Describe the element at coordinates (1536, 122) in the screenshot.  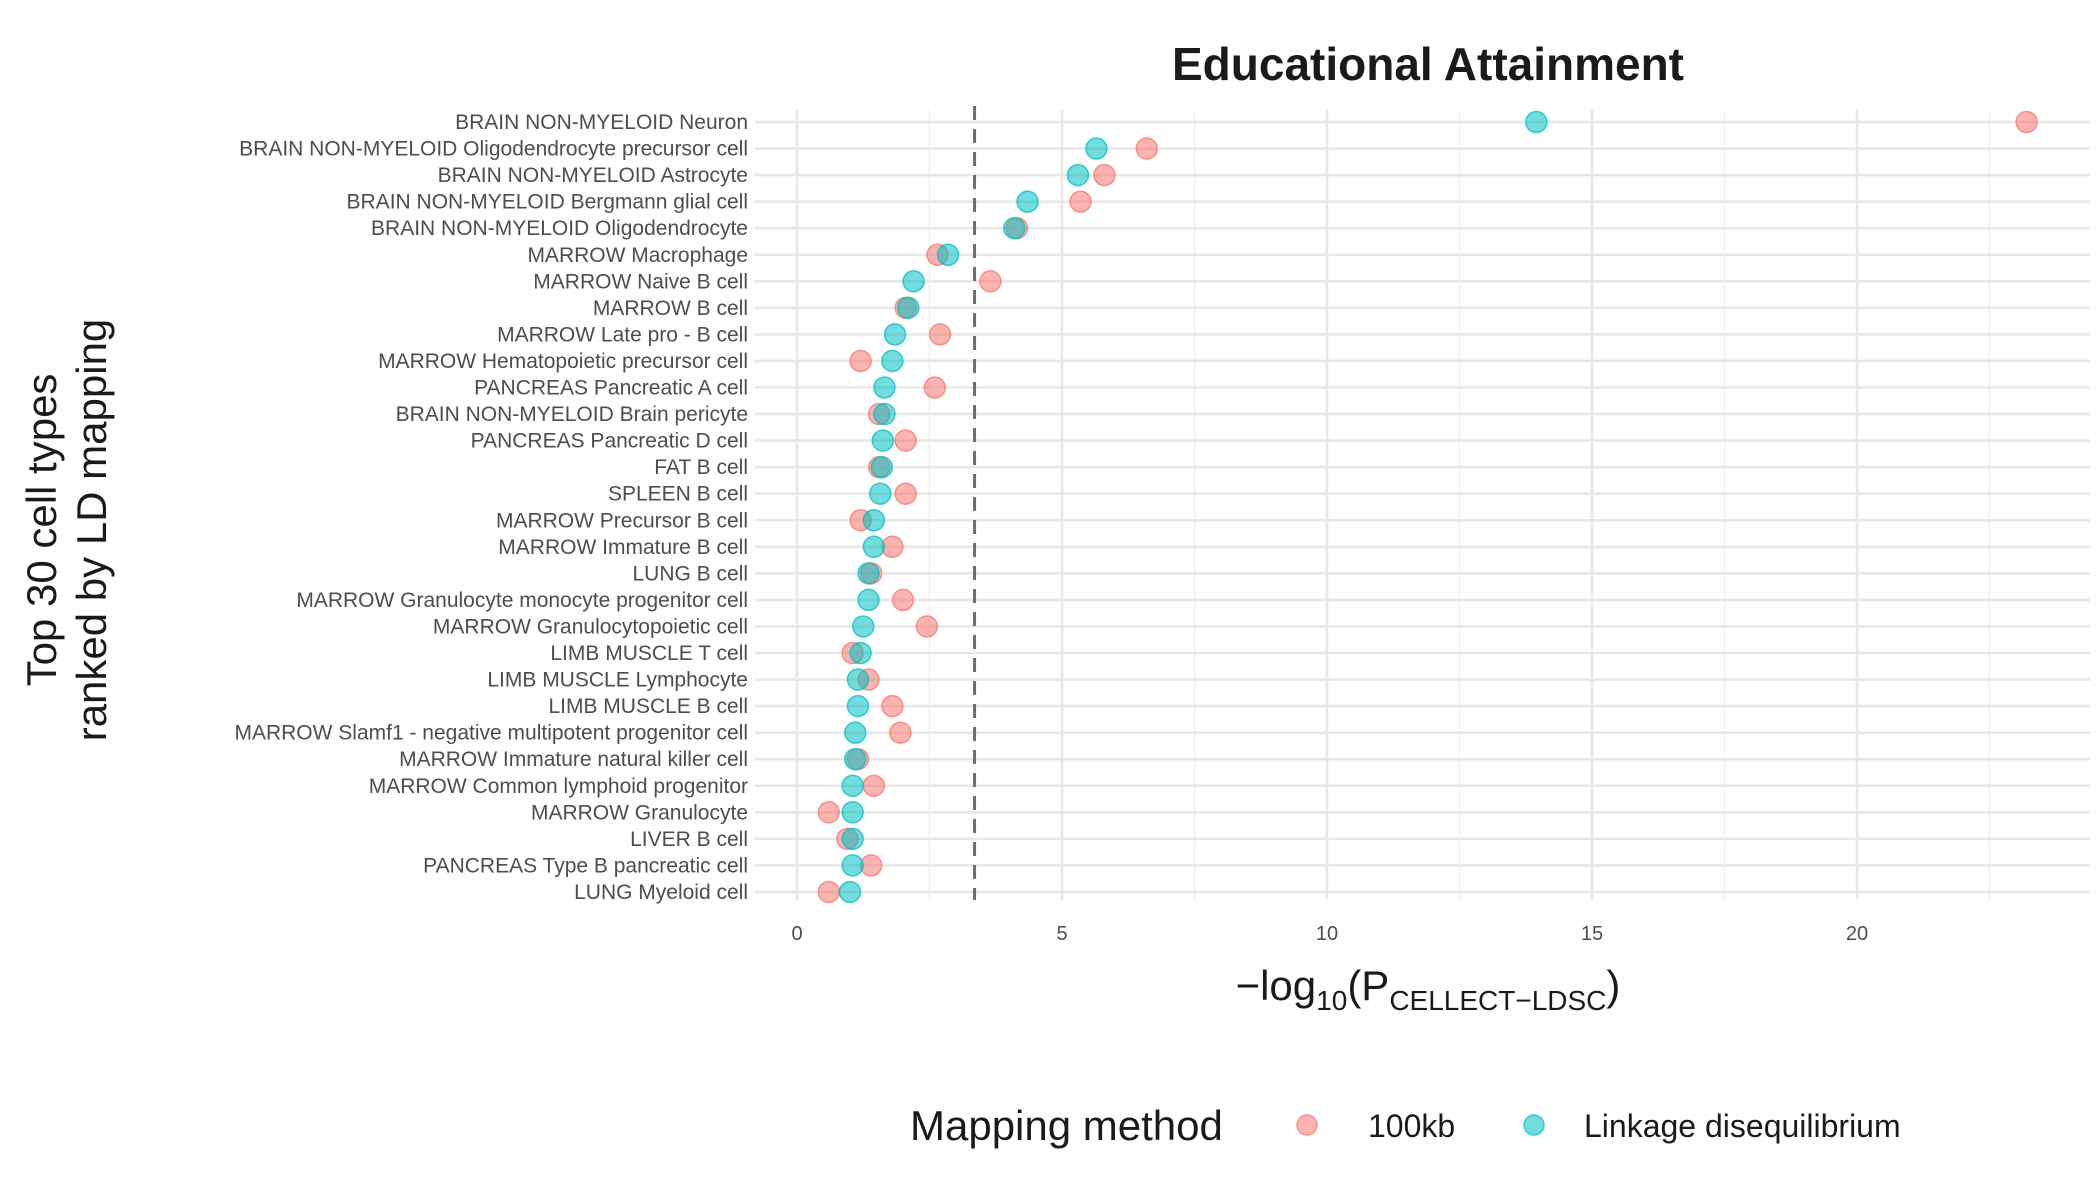
I see `point-linkage-disequilibrium-brain-non-myeloid-neuron` at that location.